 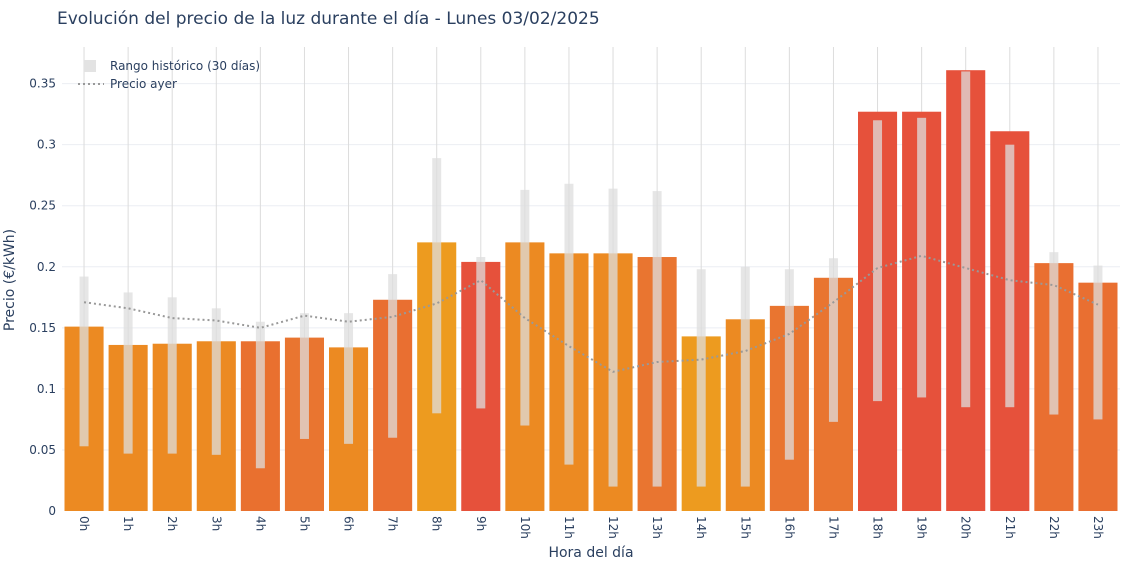 What do you see at coordinates (349, 523) in the screenshot?
I see `x-tick-label: 6h` at bounding box center [349, 523].